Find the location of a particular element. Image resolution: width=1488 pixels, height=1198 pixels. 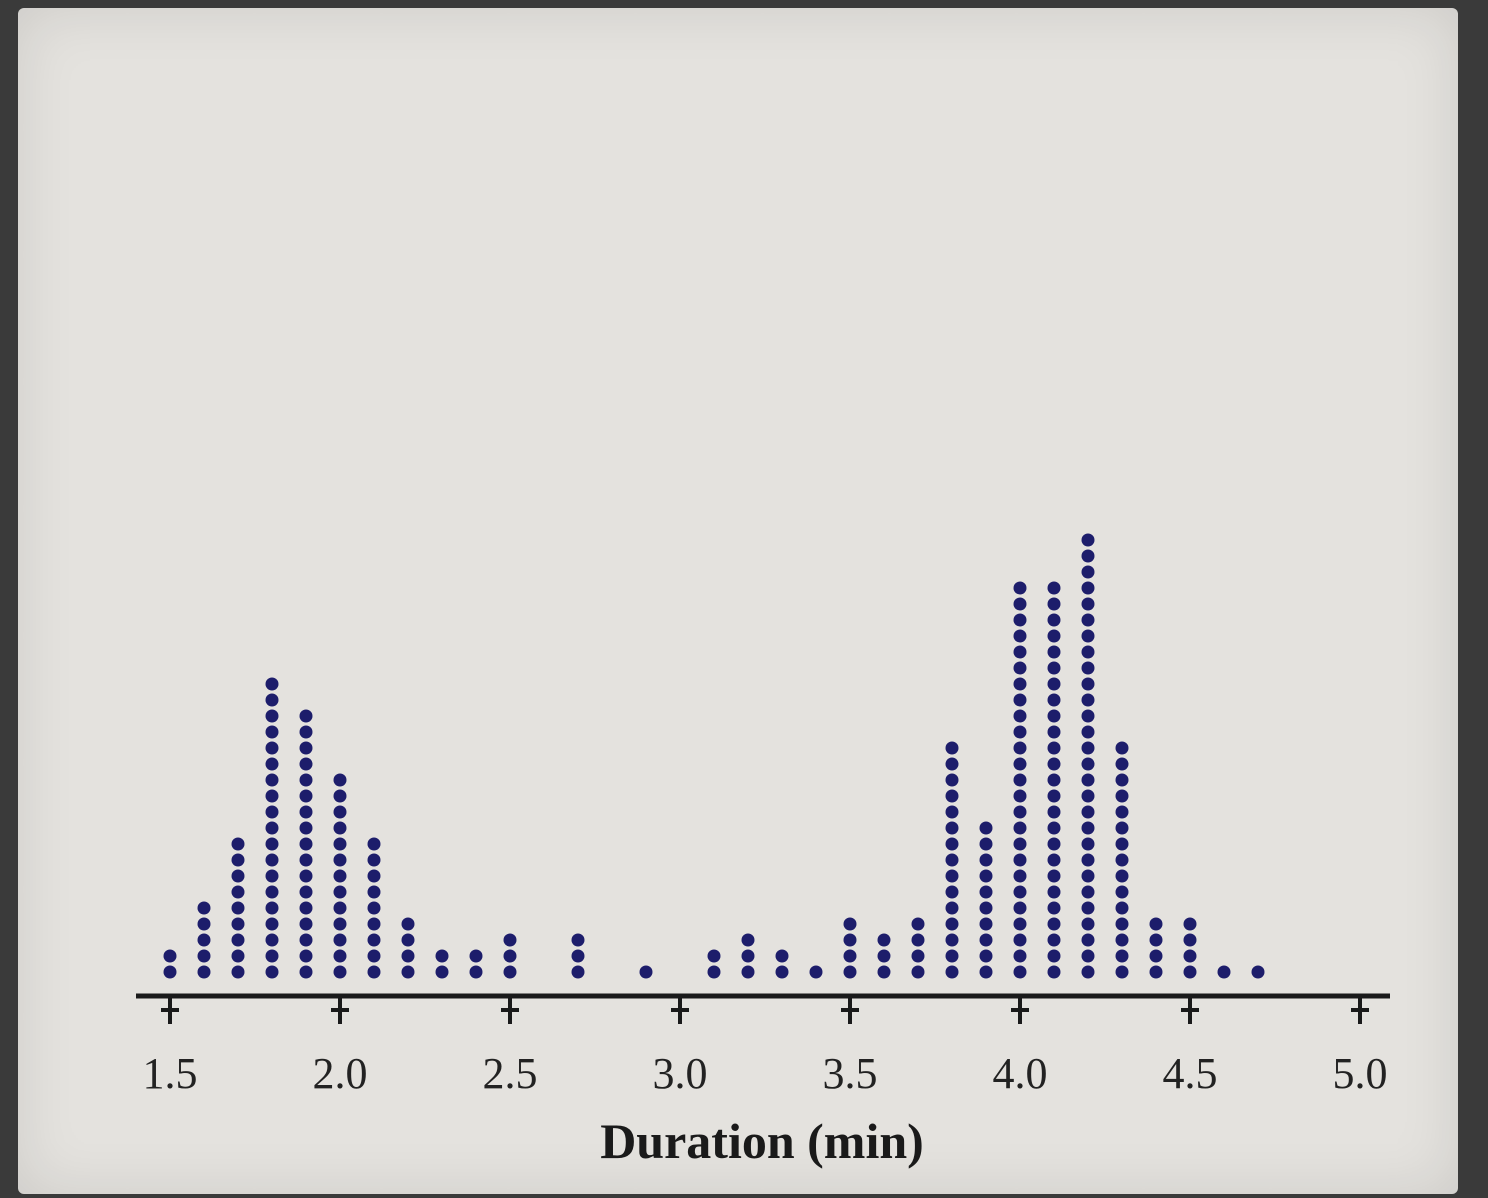

x-tick-label: 5.0 is located at coordinates (1360, 1073).